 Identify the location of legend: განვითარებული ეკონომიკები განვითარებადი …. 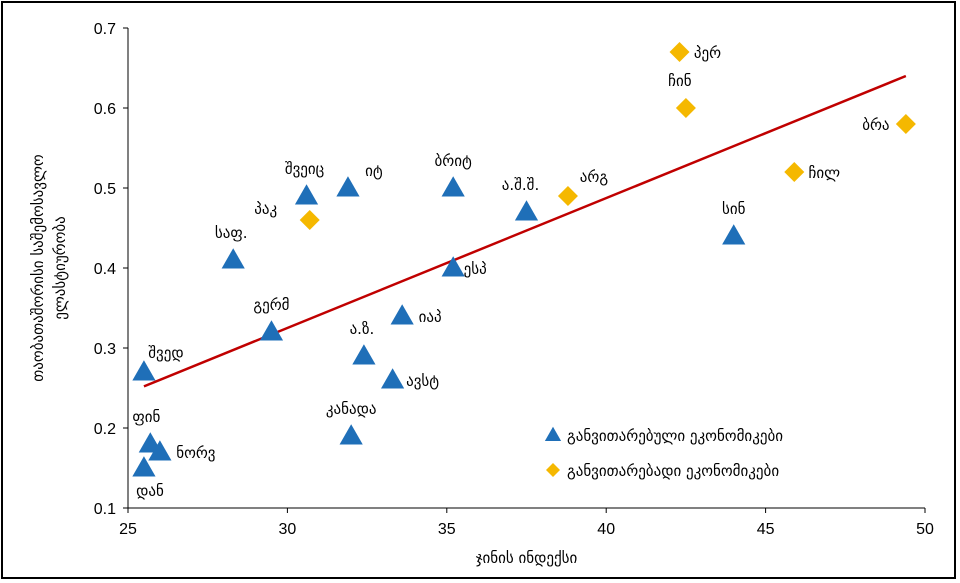
(663, 453).